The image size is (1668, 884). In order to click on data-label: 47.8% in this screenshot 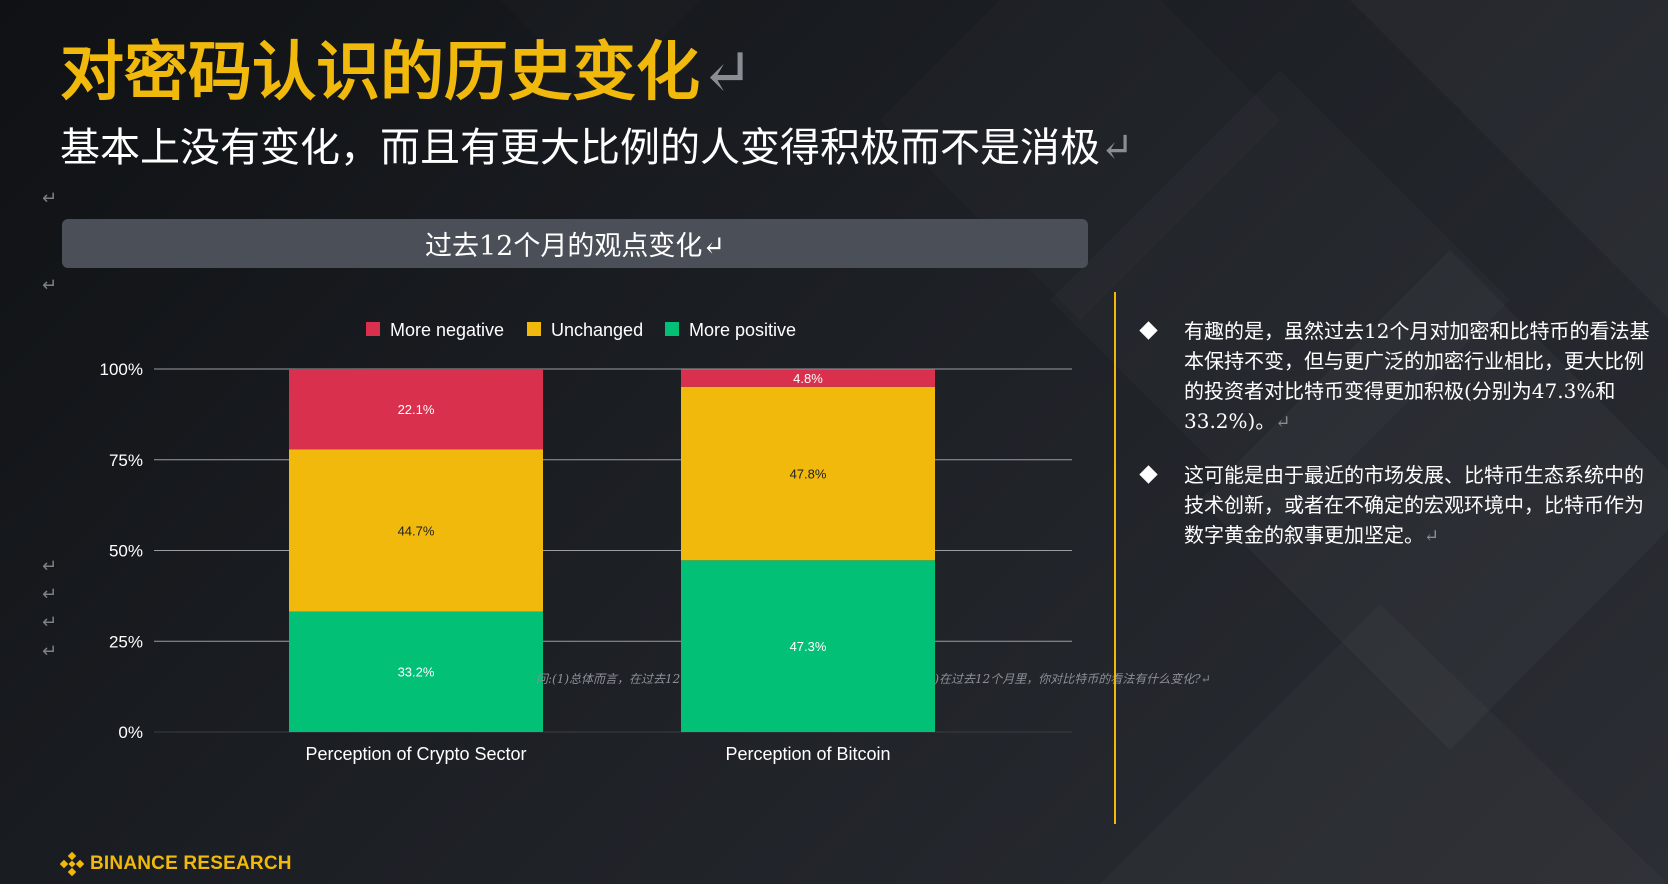, I will do `click(808, 474)`.